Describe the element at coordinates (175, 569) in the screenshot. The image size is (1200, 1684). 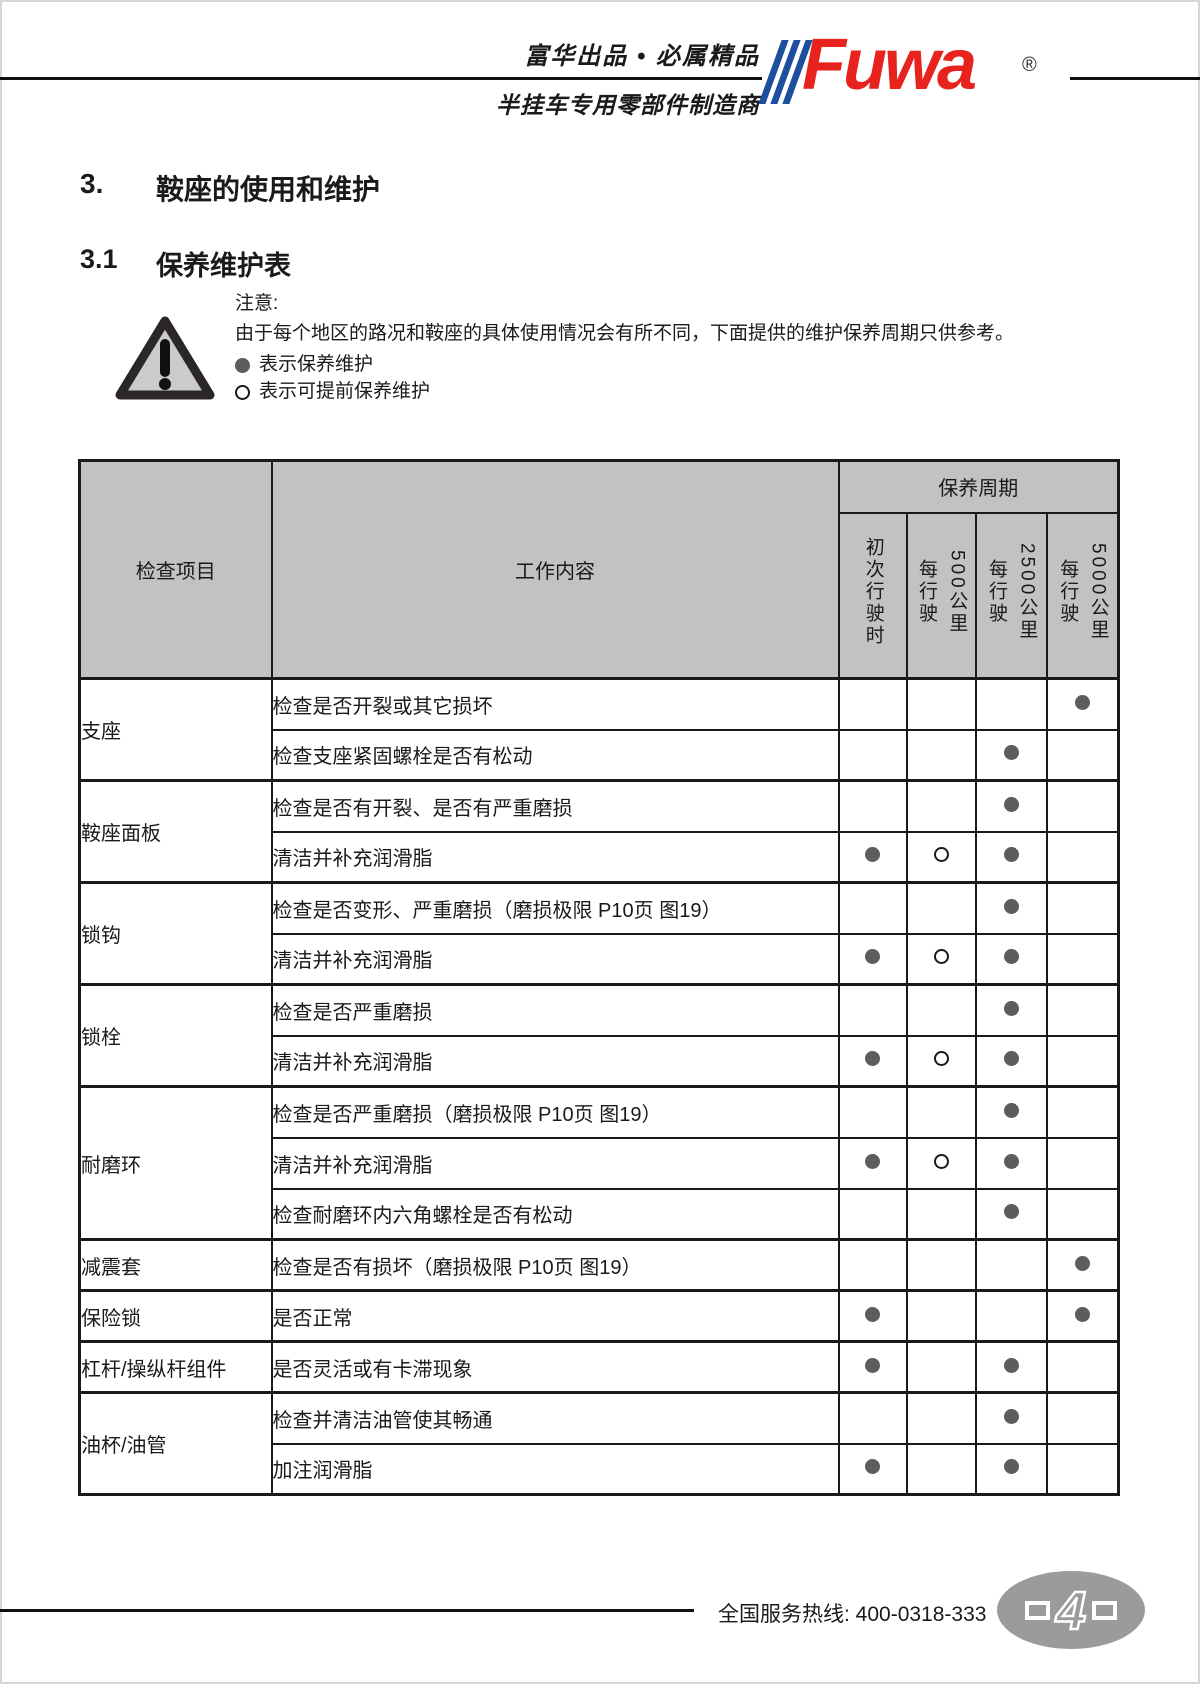
I see `col-header-item: 检查项目` at that location.